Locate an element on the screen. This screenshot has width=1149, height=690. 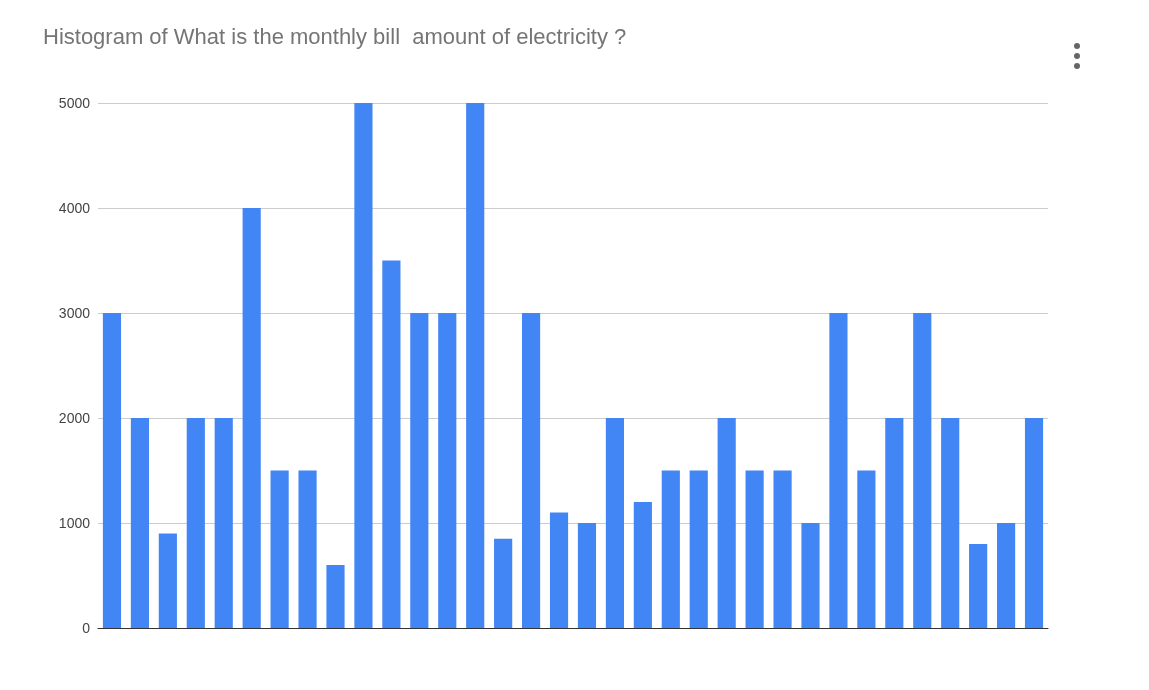
y-tick-label: 0 is located at coordinates (86, 628).